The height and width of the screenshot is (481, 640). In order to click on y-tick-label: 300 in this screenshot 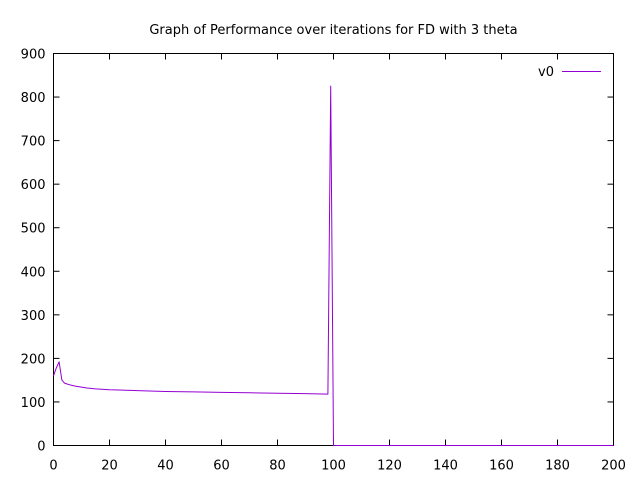, I will do `click(33, 316)`.